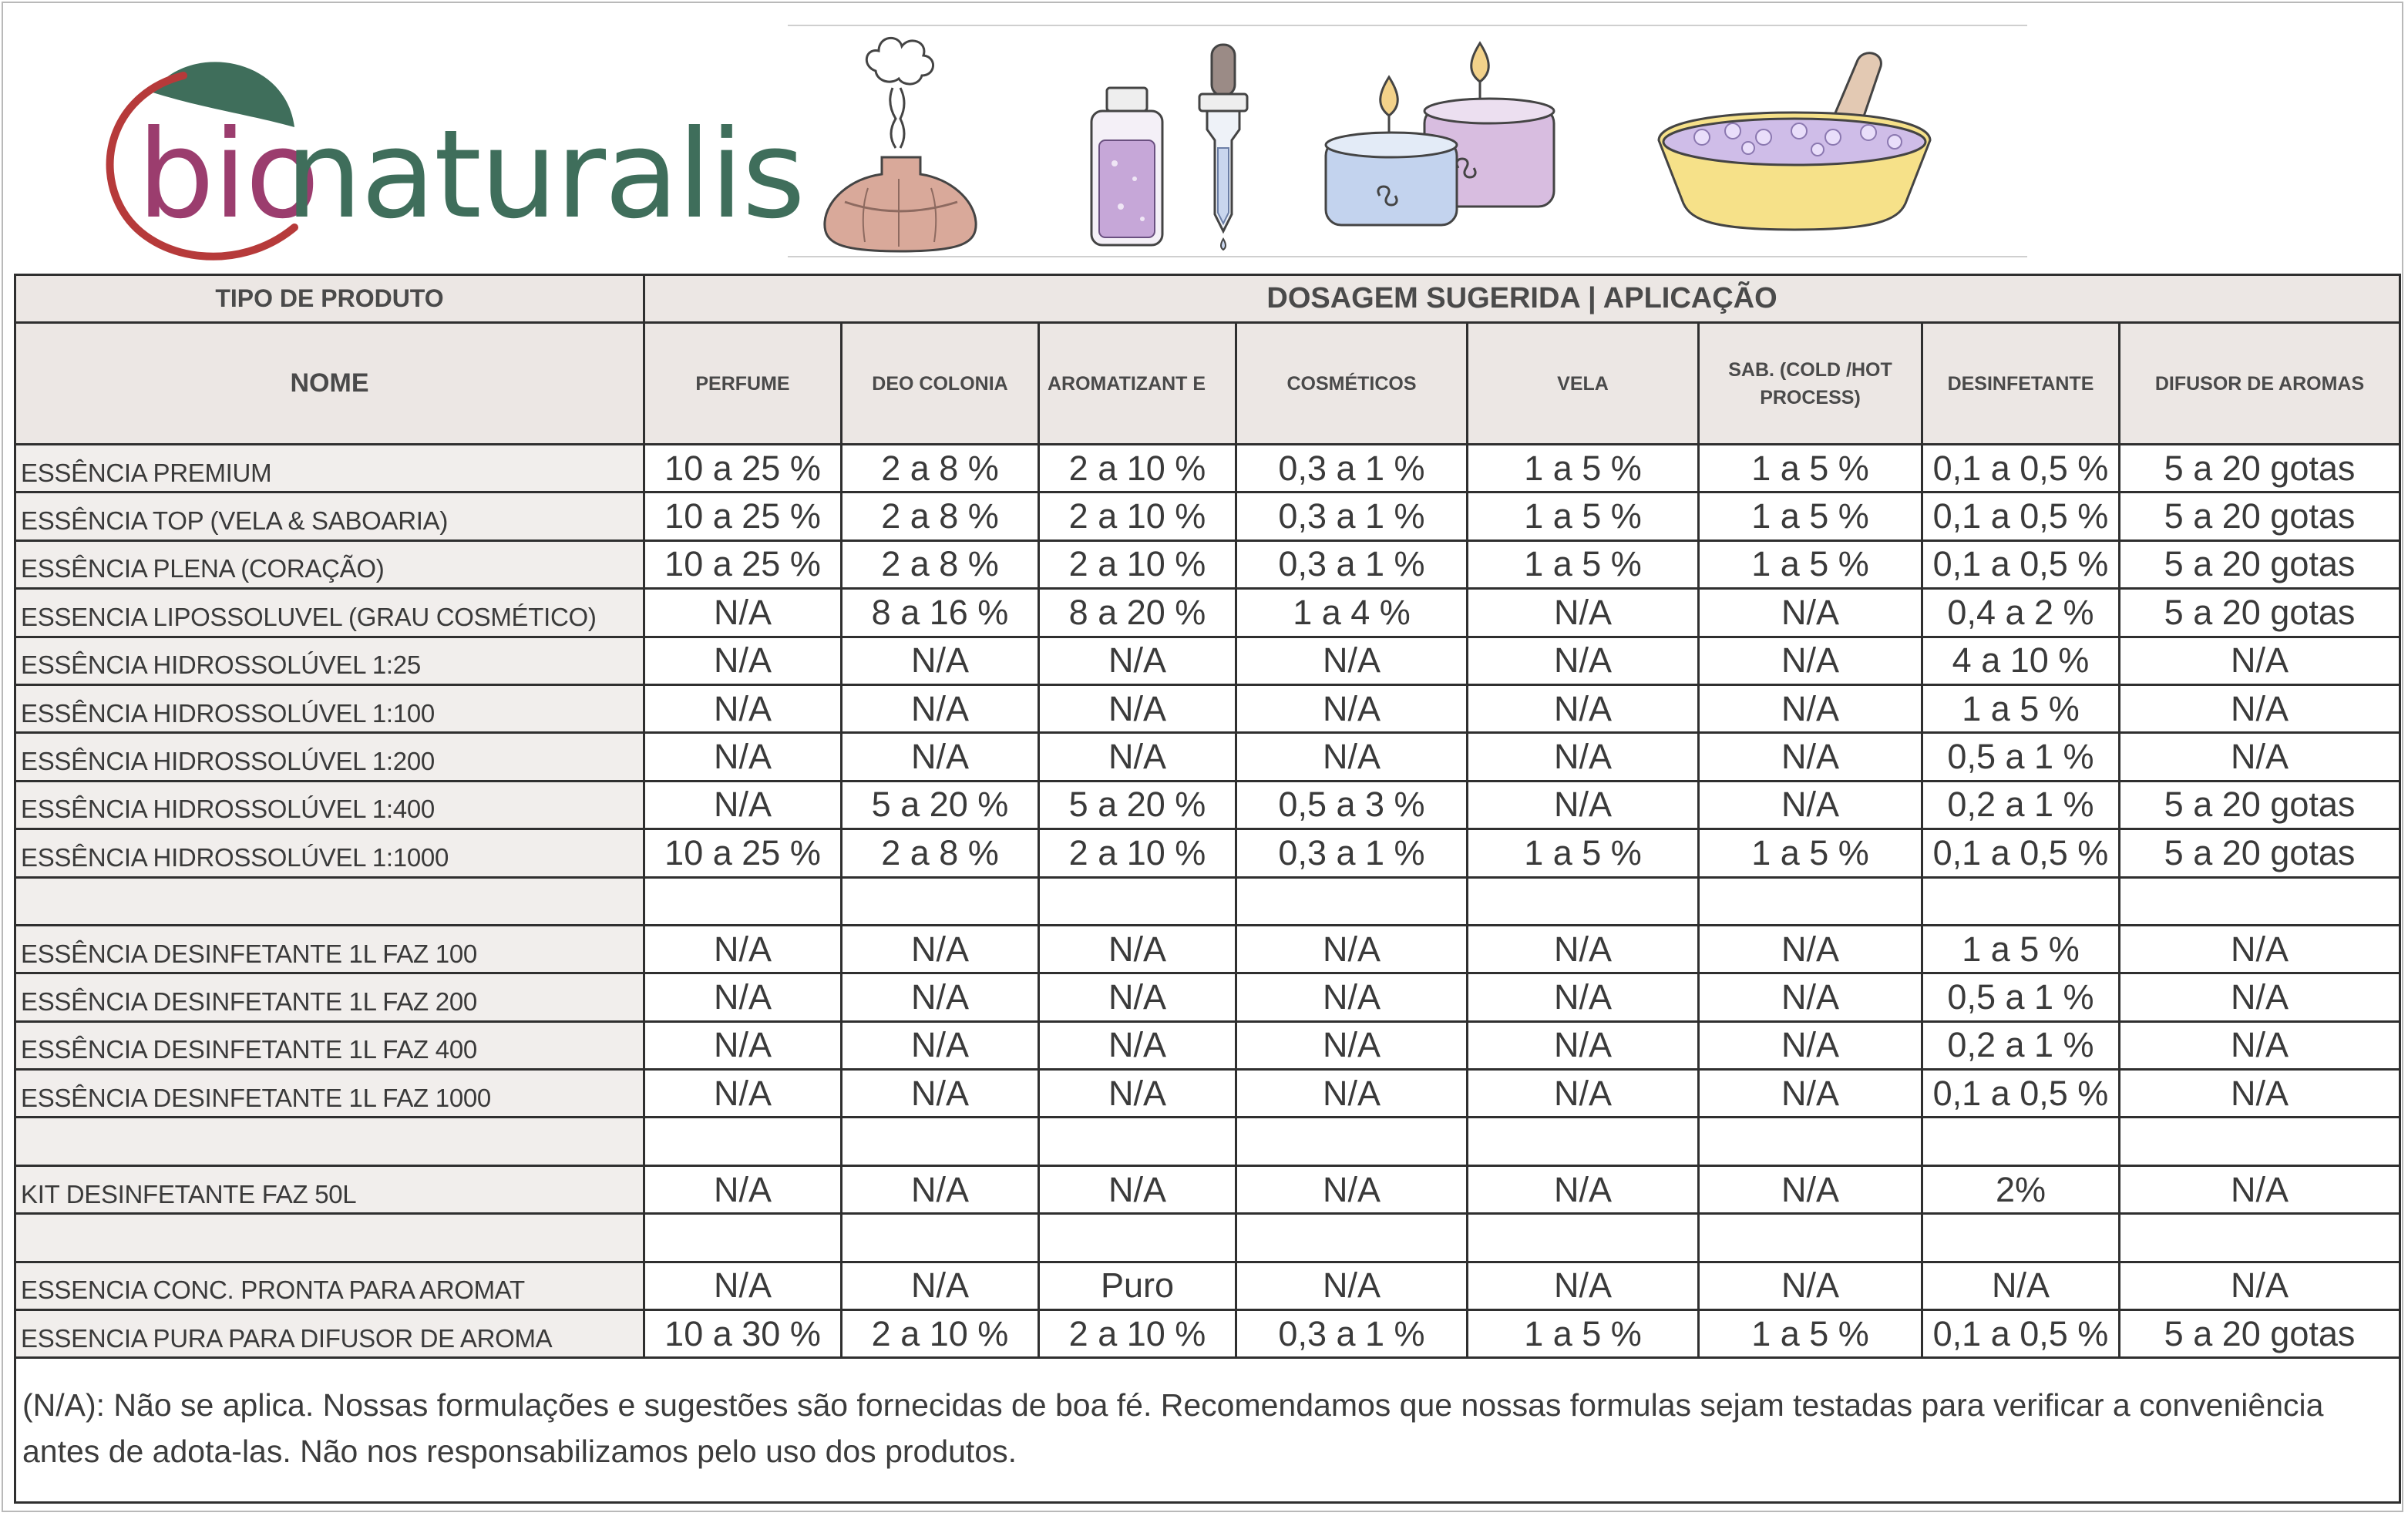 This screenshot has width=2408, height=1516. I want to click on product-name-cell: ESSÊNCIA DESINFETANTE 1L FAZ 100, so click(329, 949).